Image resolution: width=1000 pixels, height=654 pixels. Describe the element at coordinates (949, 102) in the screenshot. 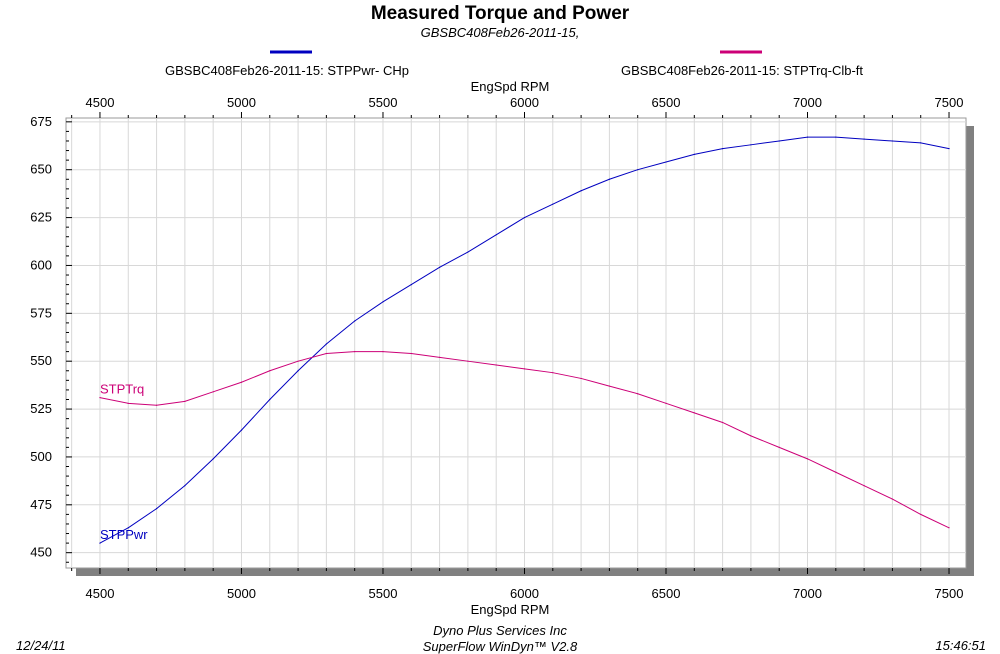

I see `x-tick-label-top: 7500` at that location.